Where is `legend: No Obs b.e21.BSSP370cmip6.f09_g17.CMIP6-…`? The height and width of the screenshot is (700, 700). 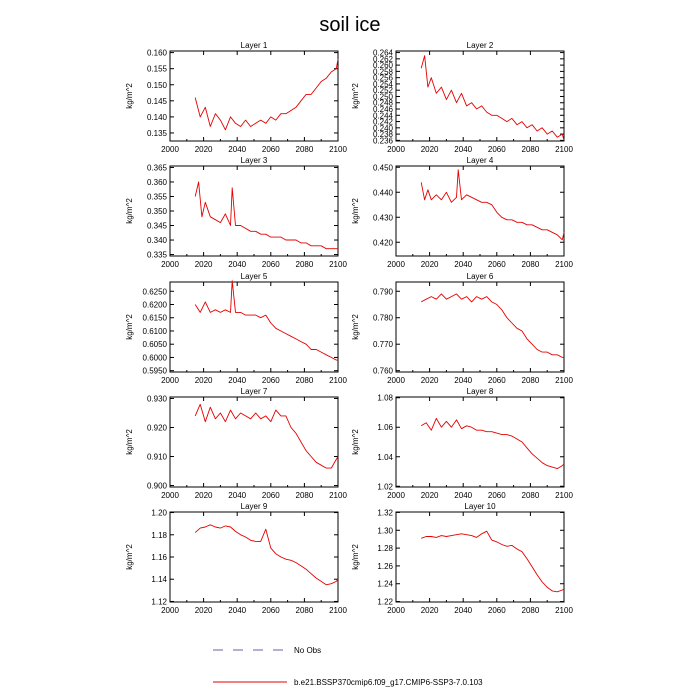 legend: No Obs b.e21.BSSP370cmip6.f09_g17.CMIP6-… is located at coordinates (348, 666).